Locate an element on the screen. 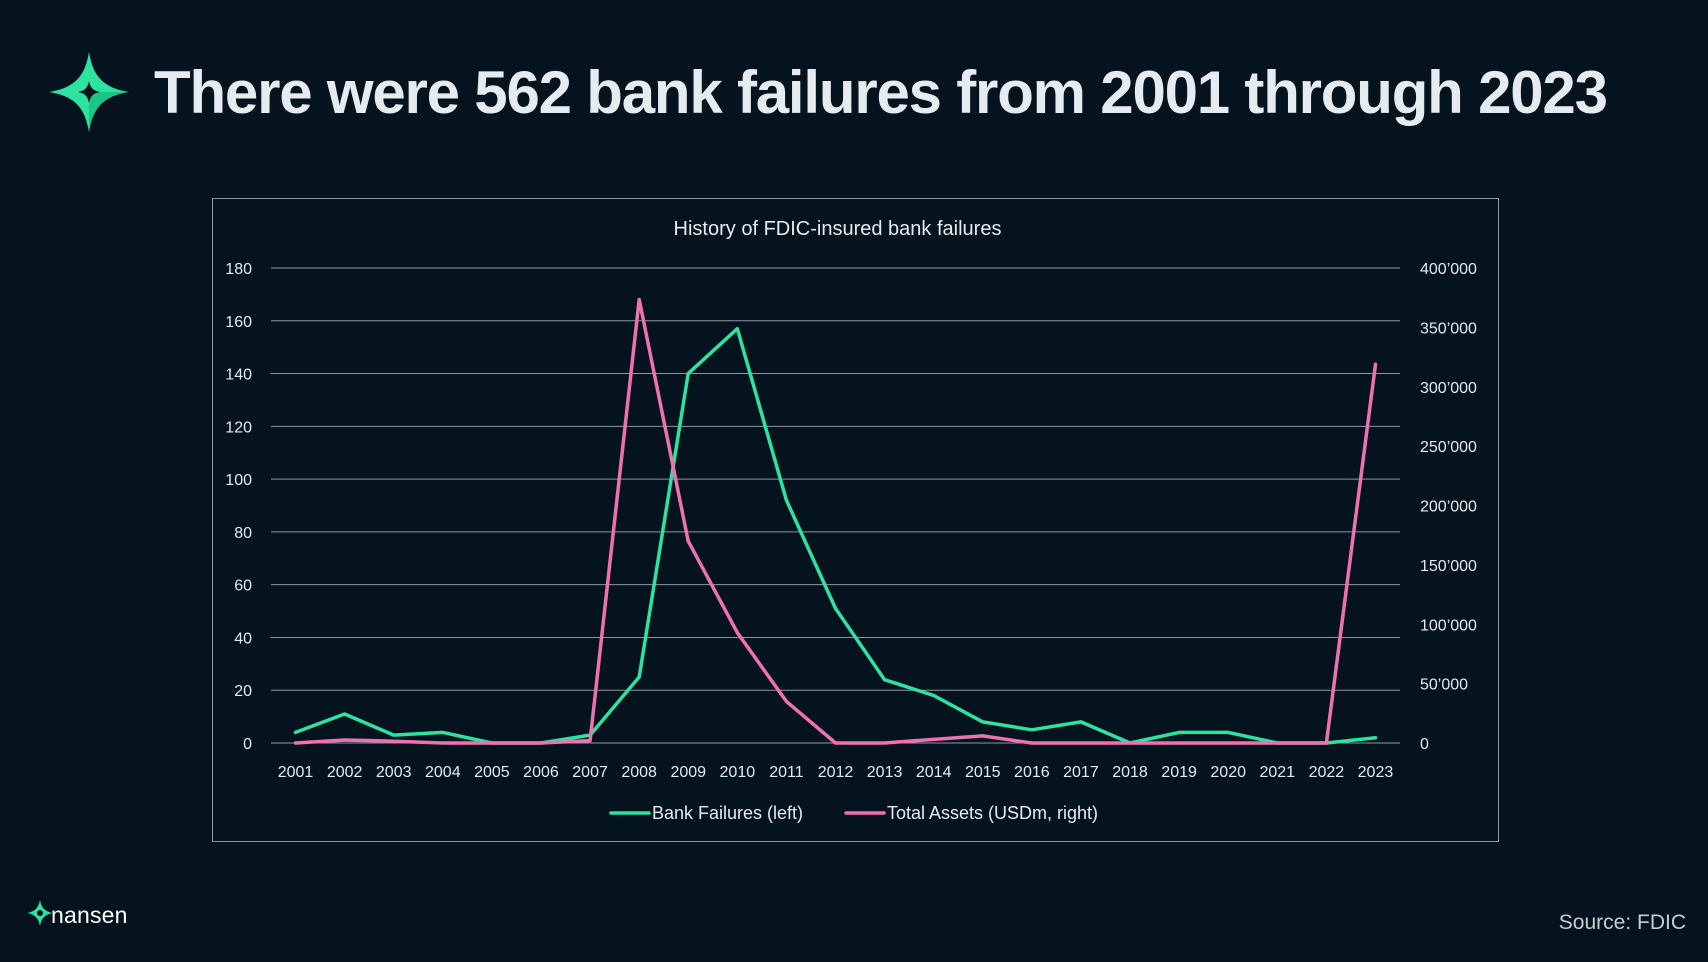  x-tick-label: 2012 is located at coordinates (836, 772).